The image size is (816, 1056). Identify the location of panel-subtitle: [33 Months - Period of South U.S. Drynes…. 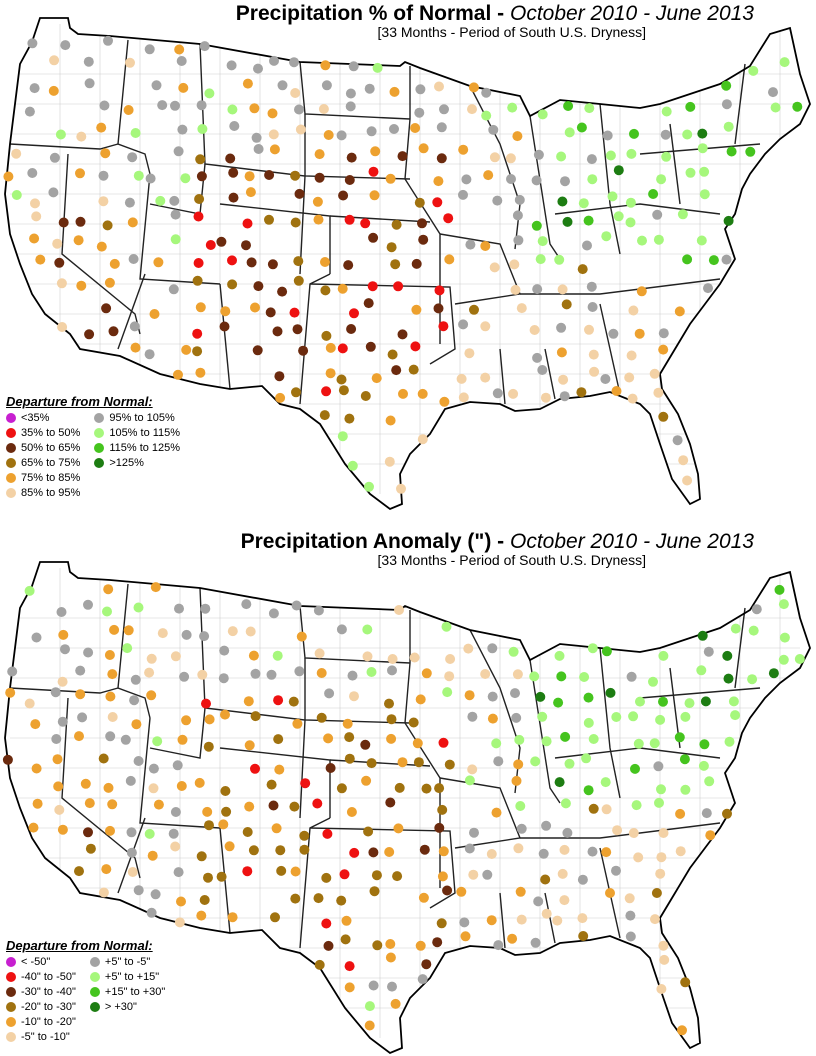
(511, 560).